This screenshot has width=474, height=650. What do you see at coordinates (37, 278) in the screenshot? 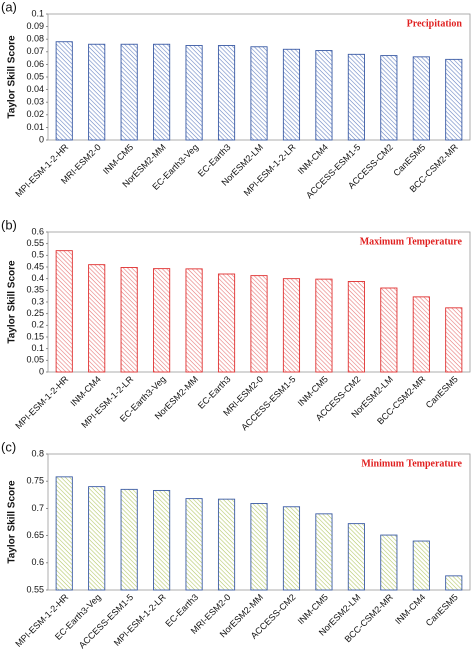
I see `y-tick-label: 0.4` at bounding box center [37, 278].